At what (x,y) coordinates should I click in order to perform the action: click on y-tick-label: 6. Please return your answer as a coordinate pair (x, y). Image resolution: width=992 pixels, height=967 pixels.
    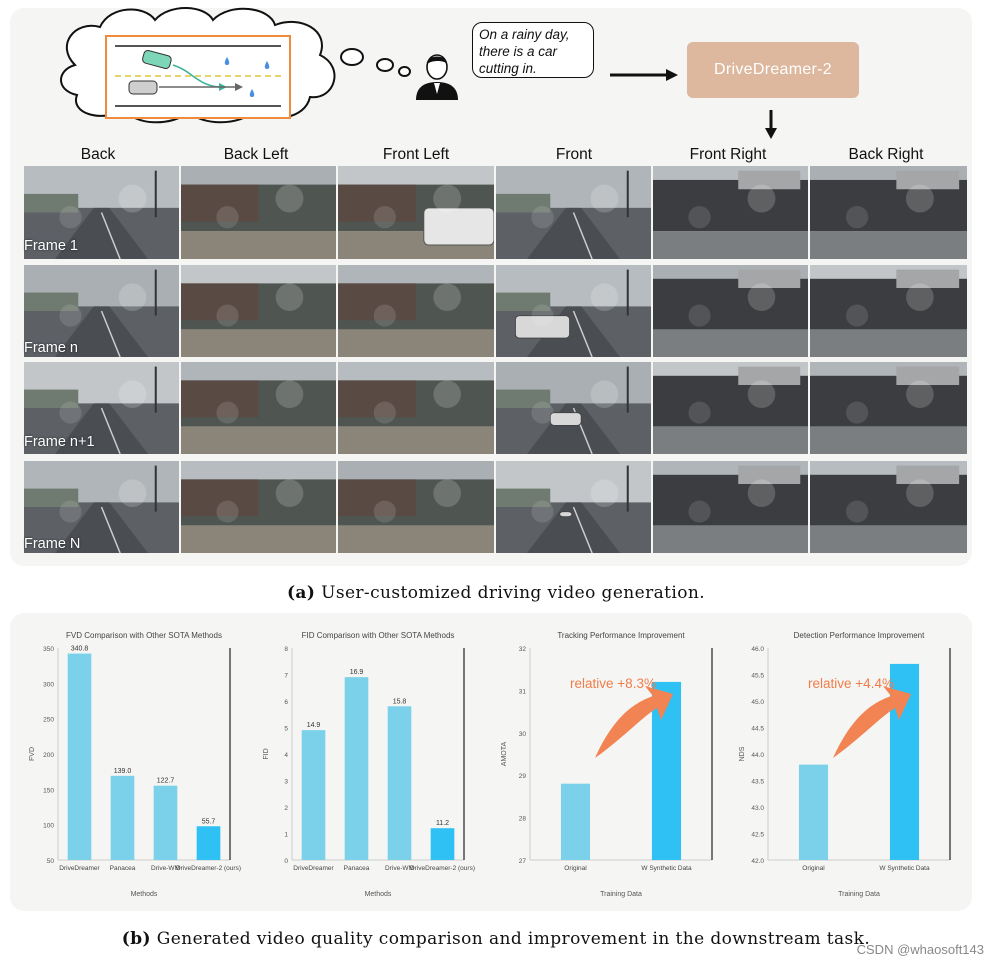
    Looking at the image, I should click on (286, 702).